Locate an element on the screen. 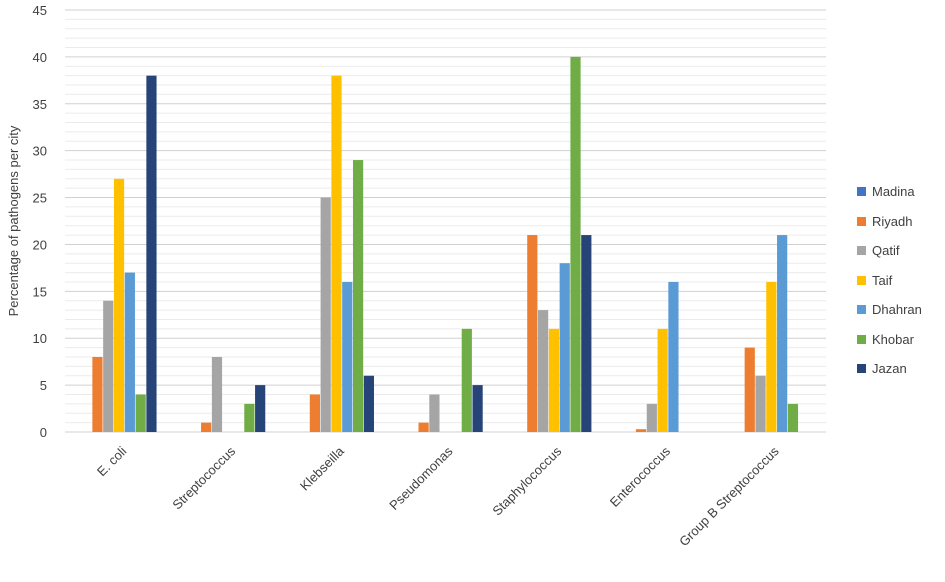  legend-label: Jazan is located at coordinates (889, 369).